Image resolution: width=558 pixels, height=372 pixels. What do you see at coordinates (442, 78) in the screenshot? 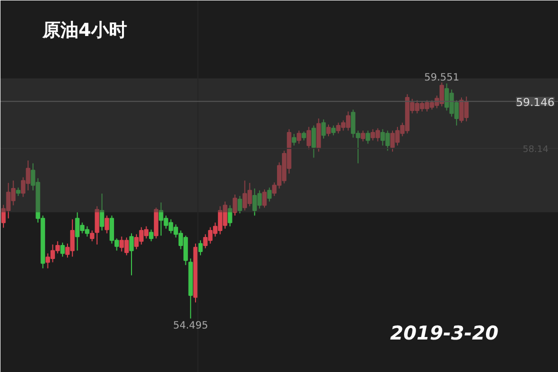
I see `annotation: 59.551` at bounding box center [442, 78].